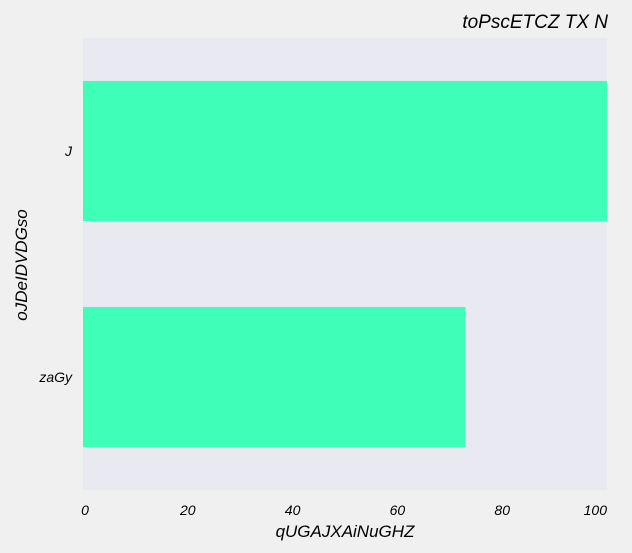  What do you see at coordinates (535, 22) in the screenshot?
I see `chart-title: toPscETCZ TX N` at bounding box center [535, 22].